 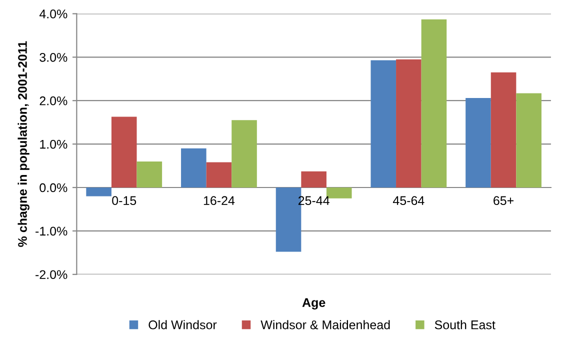 What do you see at coordinates (52, 231) in the screenshot?
I see `y-tick-label: -1.0%` at bounding box center [52, 231].